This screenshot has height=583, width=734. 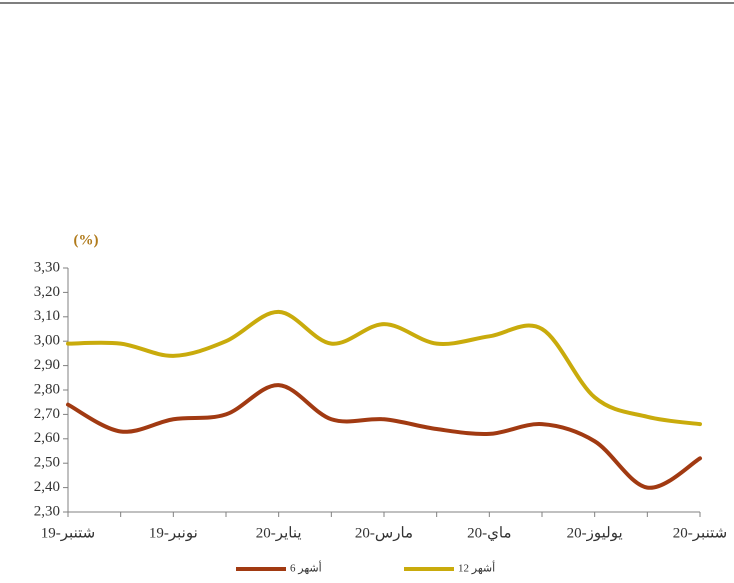 I want to click on y-unit: (%), so click(x=86, y=240).